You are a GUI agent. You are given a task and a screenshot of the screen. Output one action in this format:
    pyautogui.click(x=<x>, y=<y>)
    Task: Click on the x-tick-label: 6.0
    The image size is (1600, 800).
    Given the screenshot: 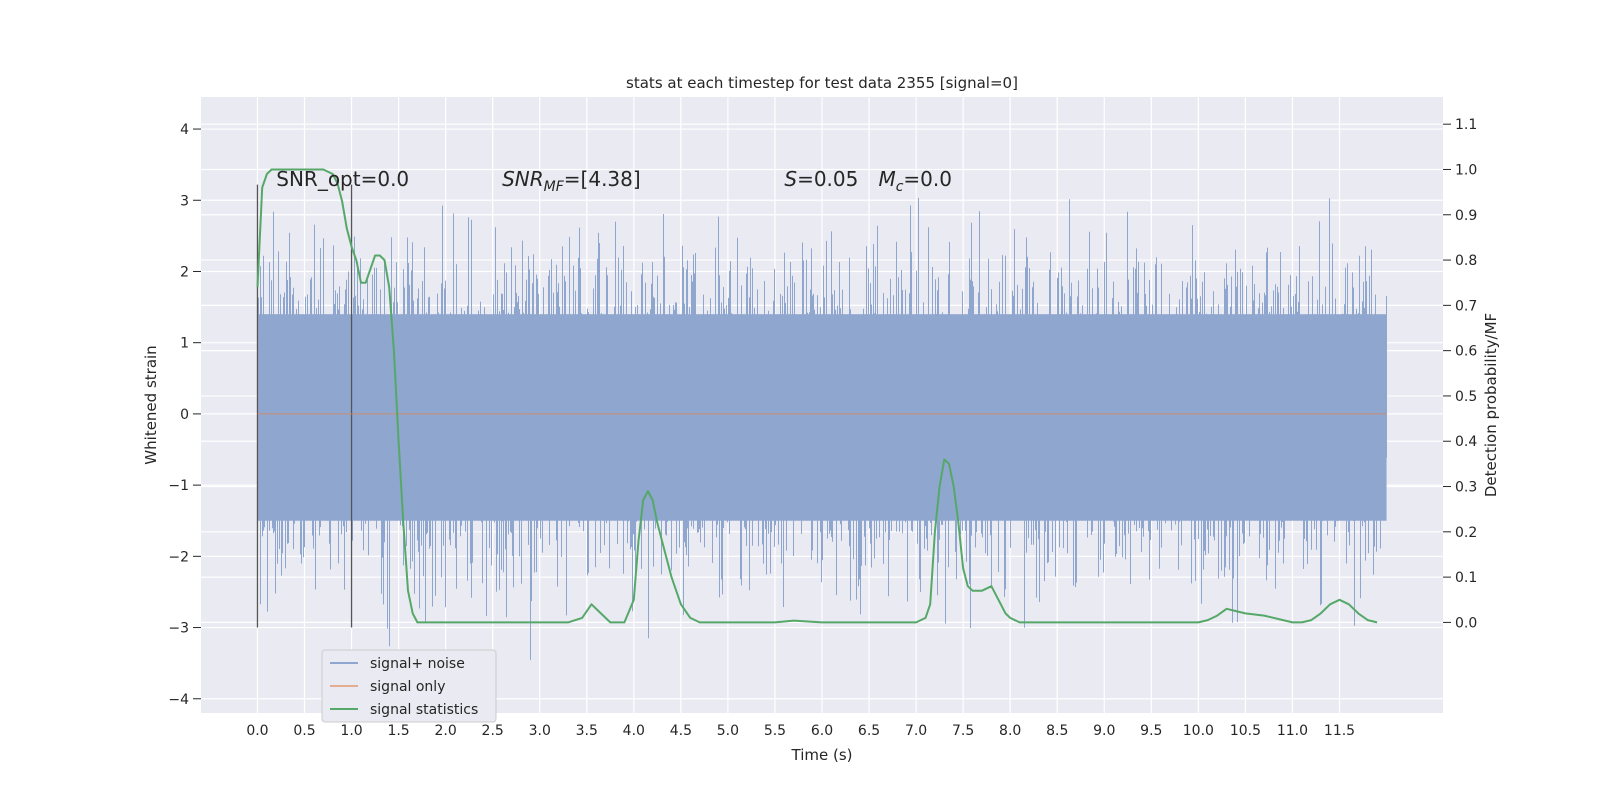 What is the action you would take?
    pyautogui.click(x=822, y=731)
    